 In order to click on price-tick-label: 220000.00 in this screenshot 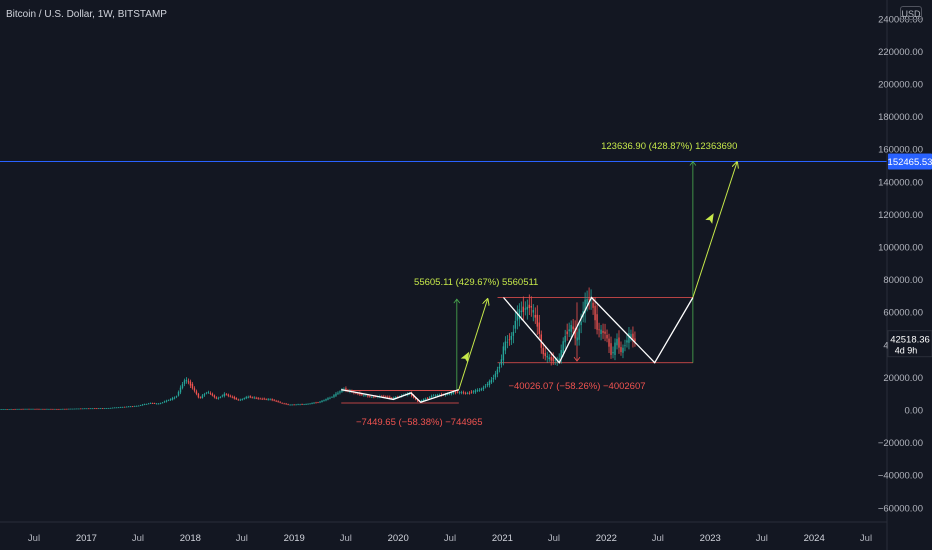, I will do `click(900, 52)`.